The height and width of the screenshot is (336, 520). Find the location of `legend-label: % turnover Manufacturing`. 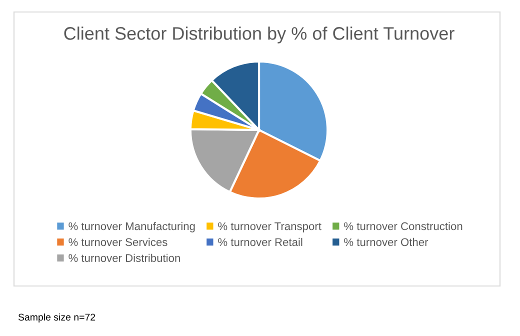

legend-label: % turnover Manufacturing is located at coordinates (131, 227).